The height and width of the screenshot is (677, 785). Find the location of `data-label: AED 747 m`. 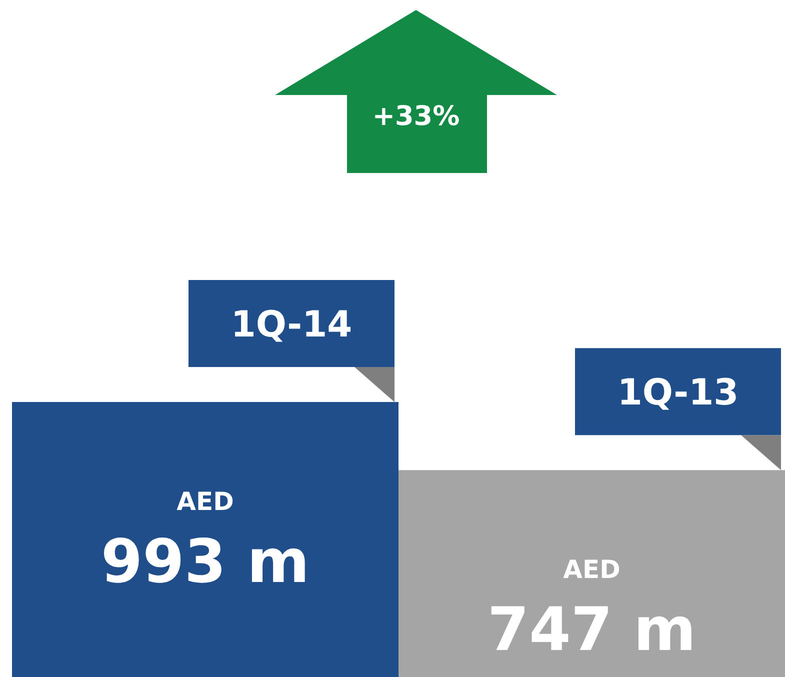

data-label: AED 747 m is located at coordinates (591, 610).